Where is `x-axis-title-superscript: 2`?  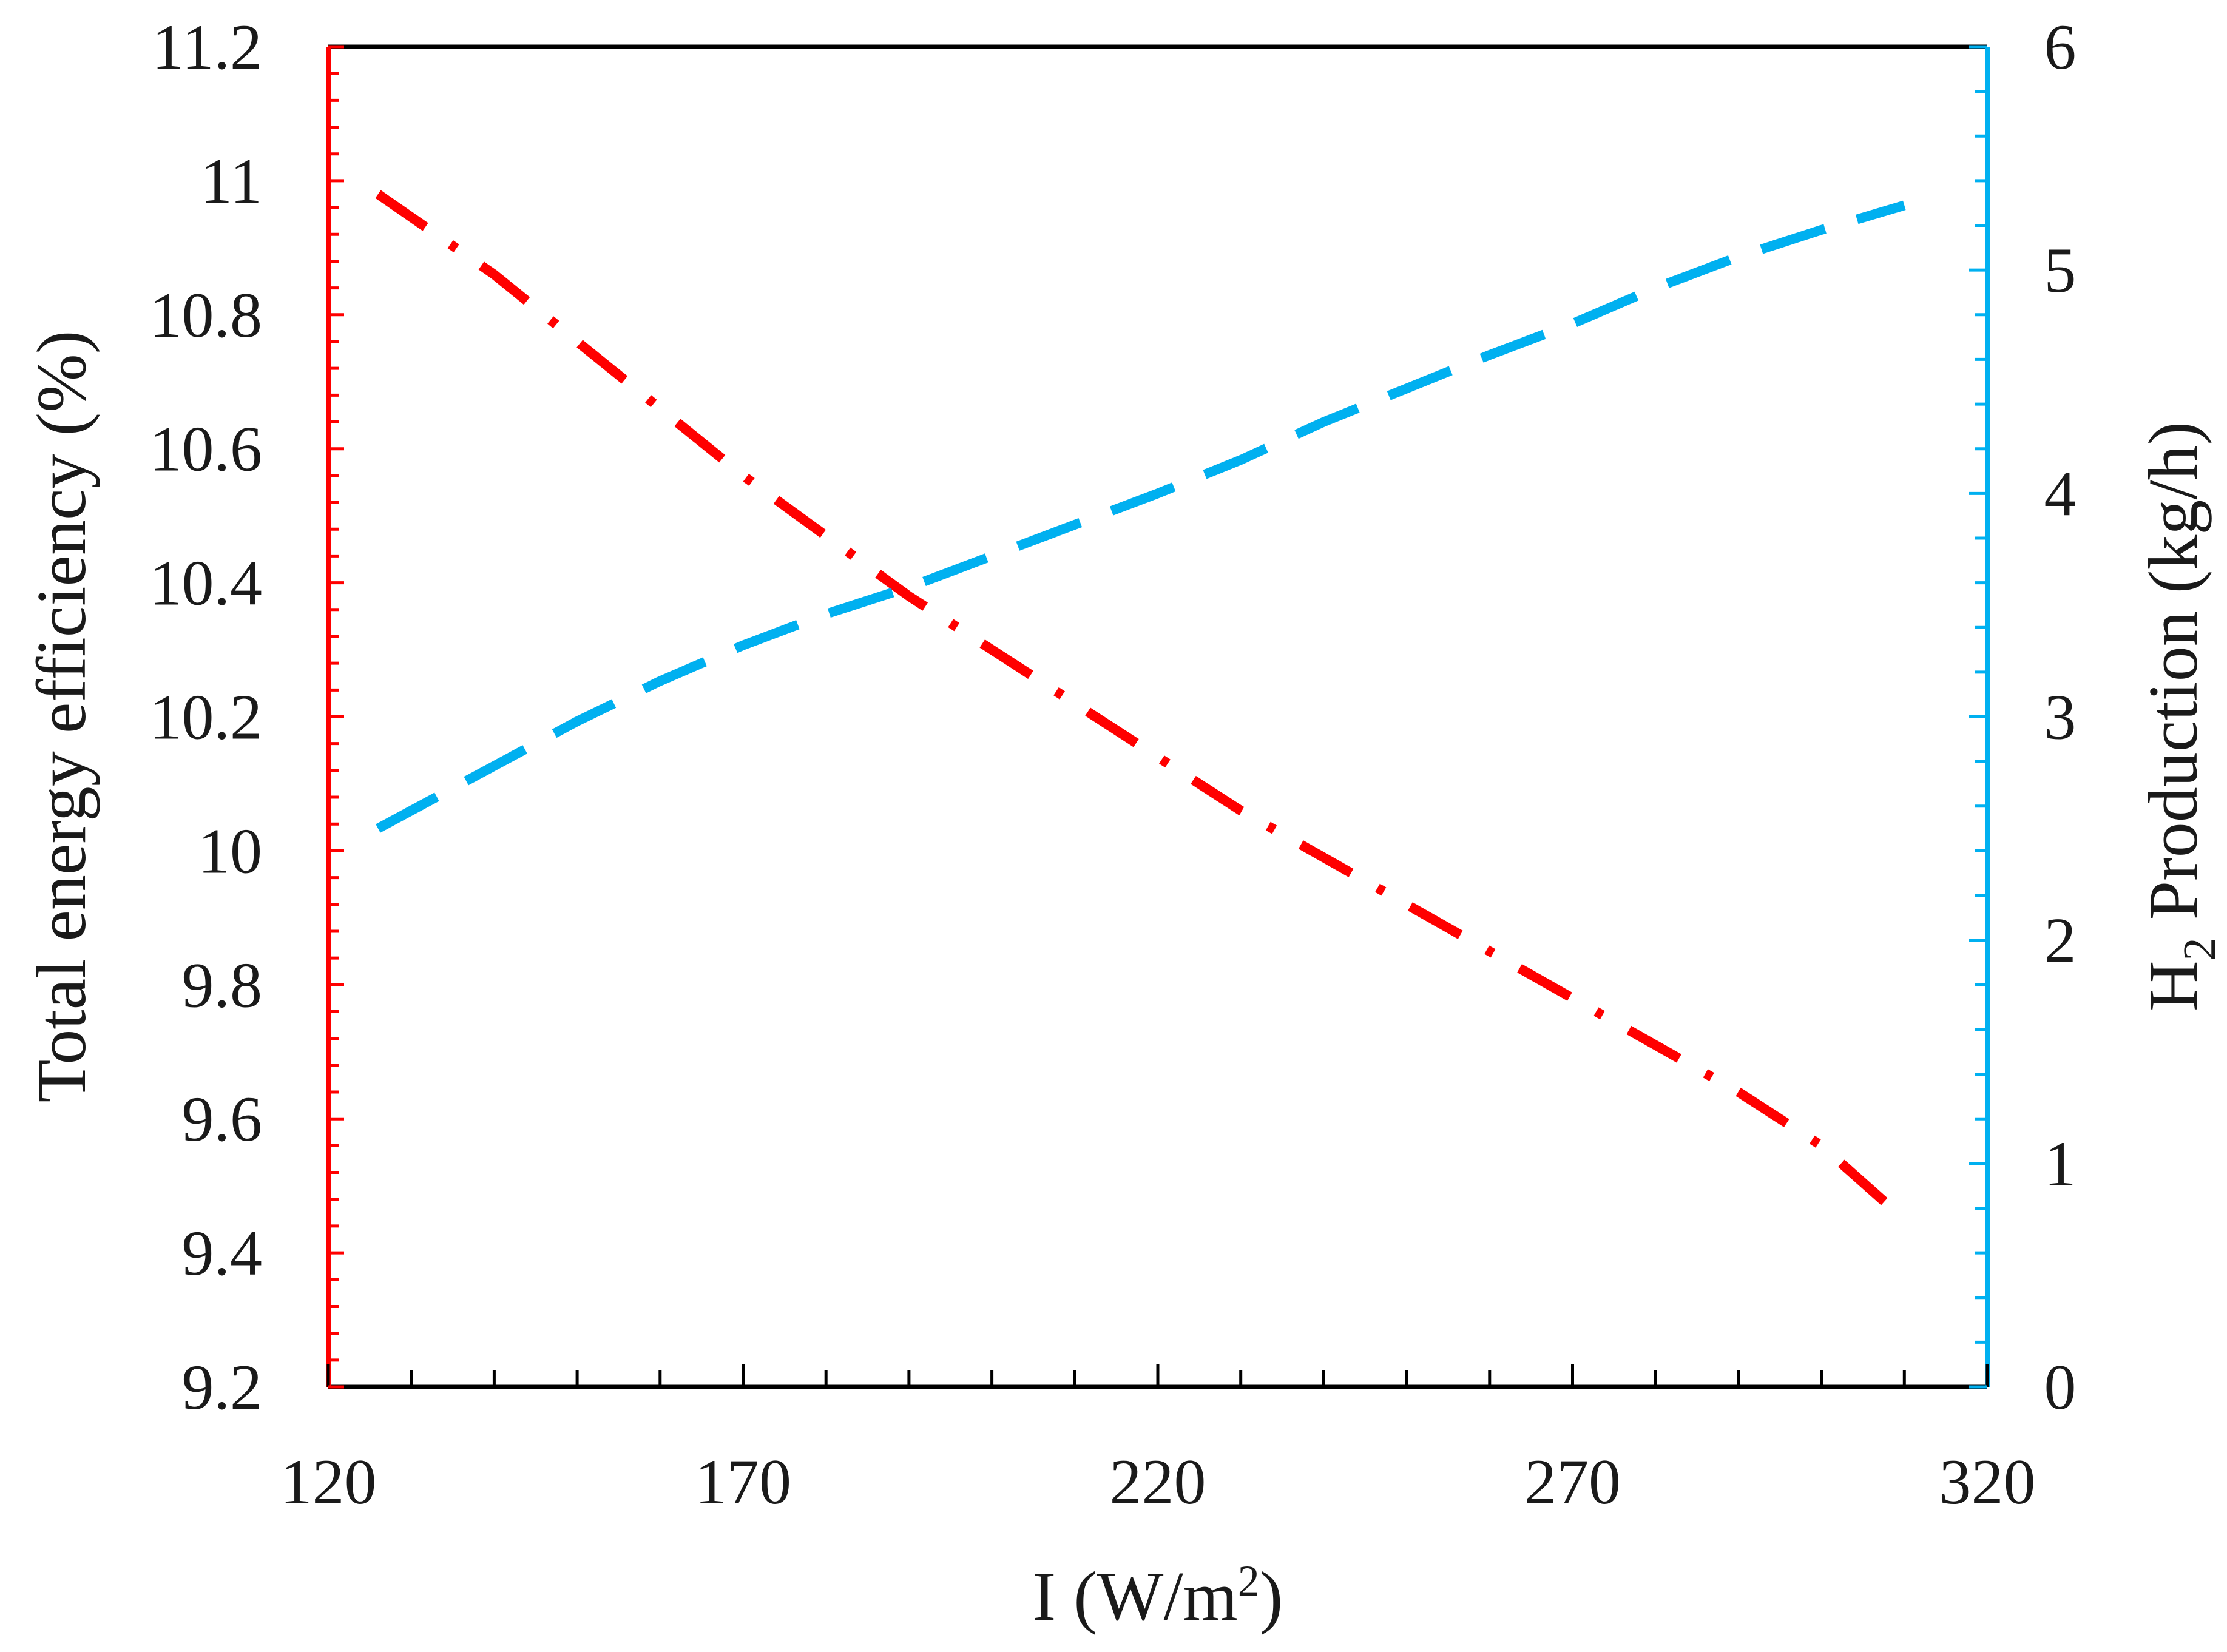 x-axis-title-superscript: 2 is located at coordinates (1249, 1581).